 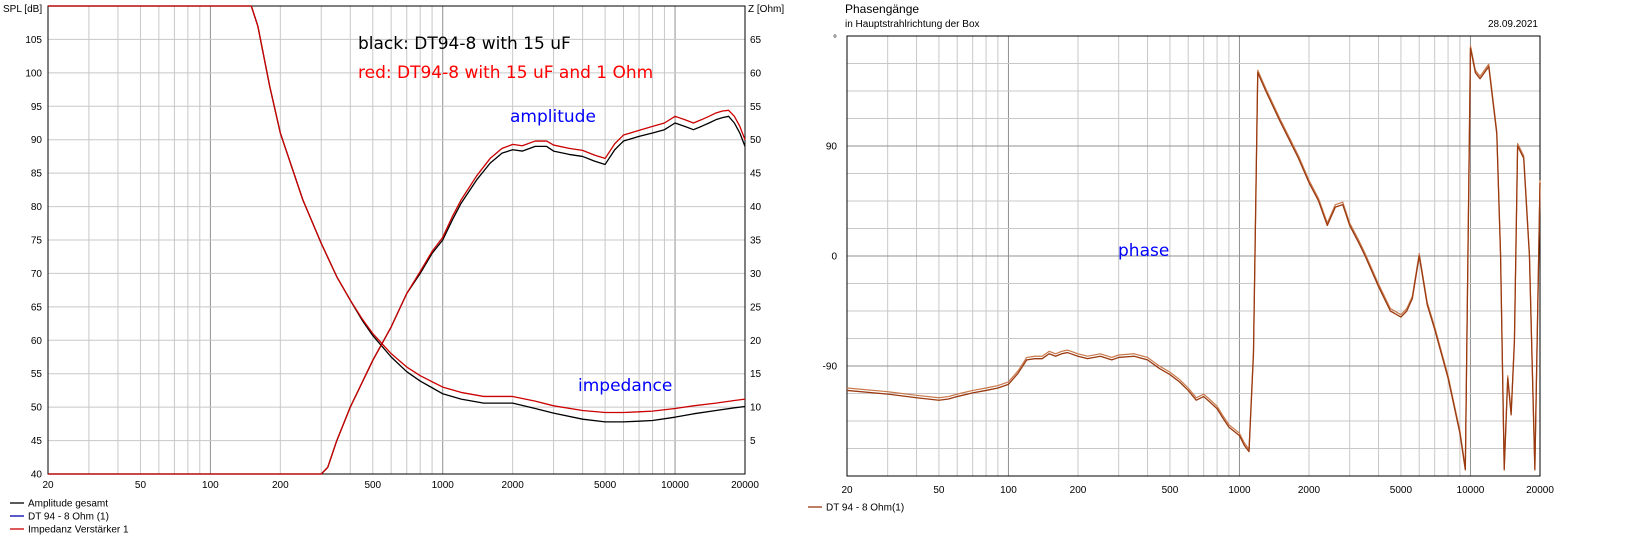 I want to click on y2-tick-label: 40, so click(x=756, y=207).